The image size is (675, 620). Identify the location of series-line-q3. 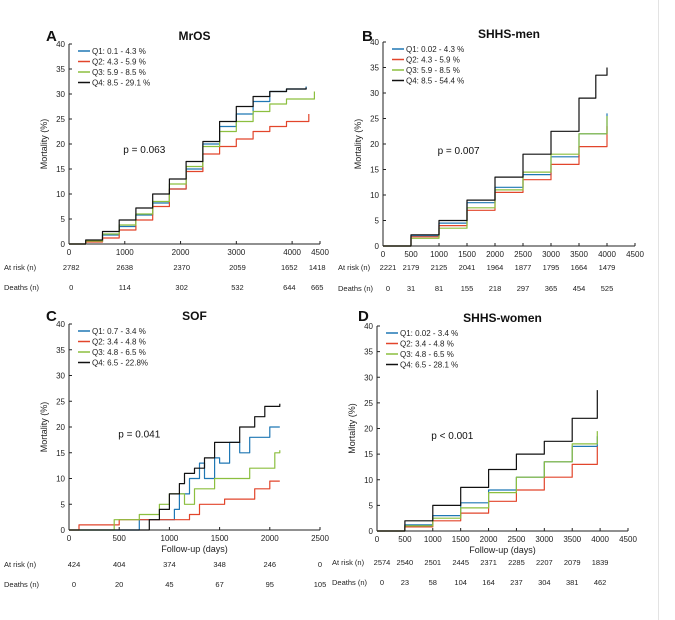
(487, 481).